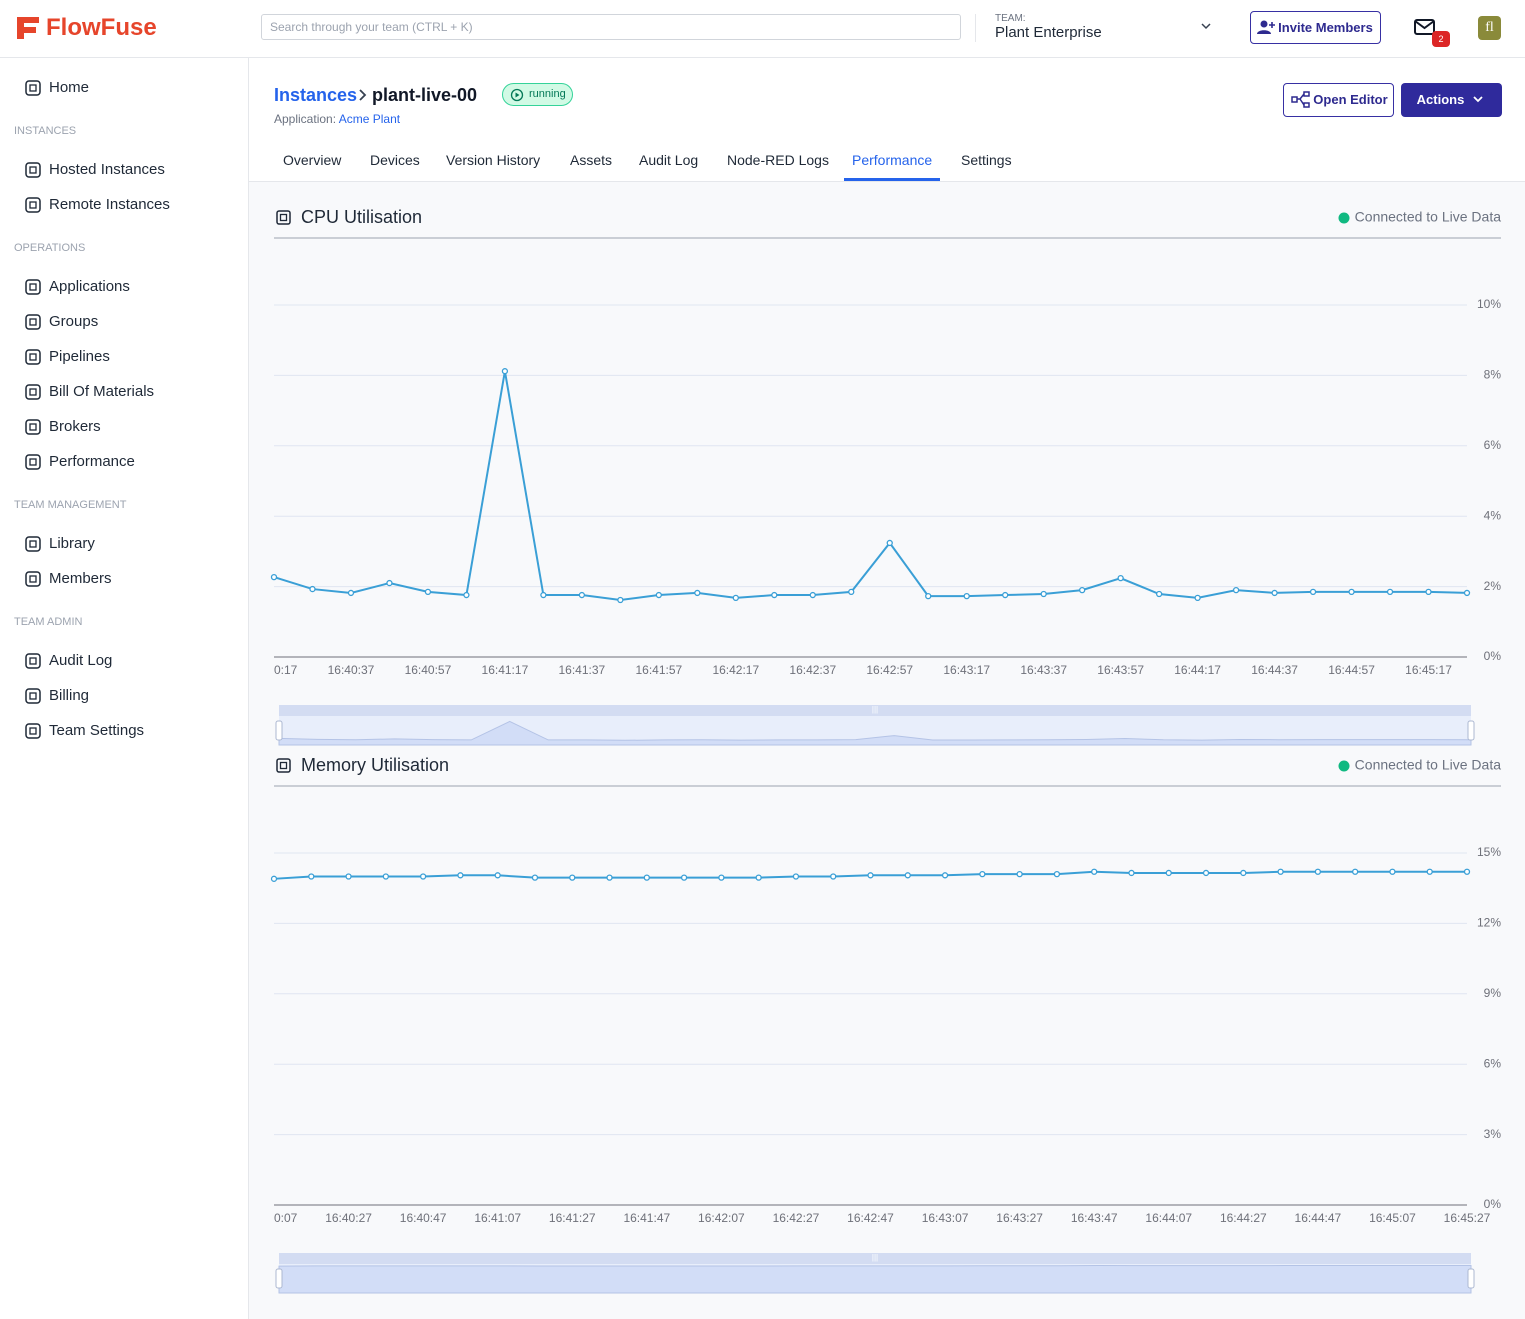  I want to click on x-tick-label: 16:40:17, so click(274, 670).